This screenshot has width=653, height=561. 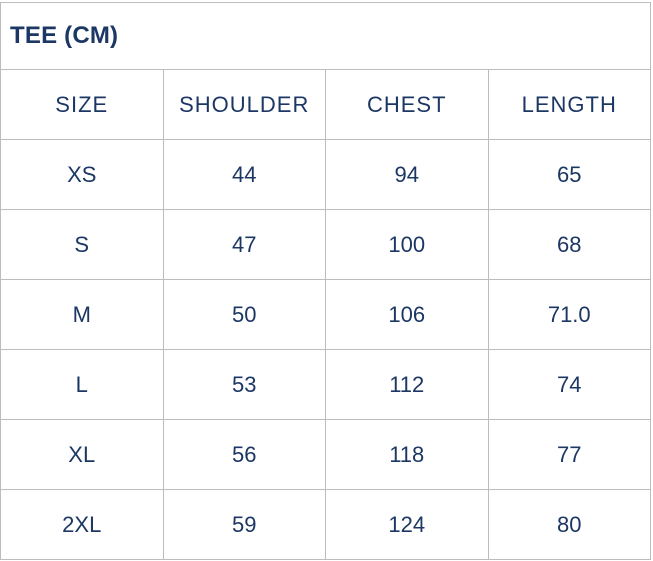 What do you see at coordinates (569, 244) in the screenshot?
I see `cell-length: 68` at bounding box center [569, 244].